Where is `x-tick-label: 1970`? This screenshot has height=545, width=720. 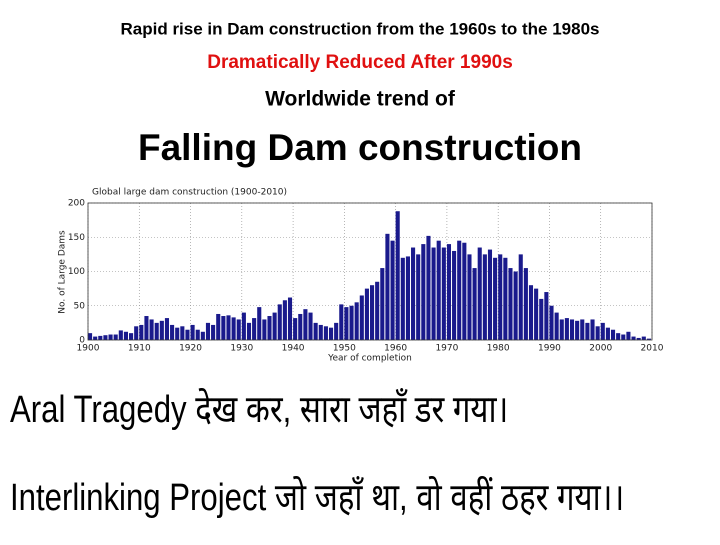
x-tick-label: 1970 is located at coordinates (446, 349).